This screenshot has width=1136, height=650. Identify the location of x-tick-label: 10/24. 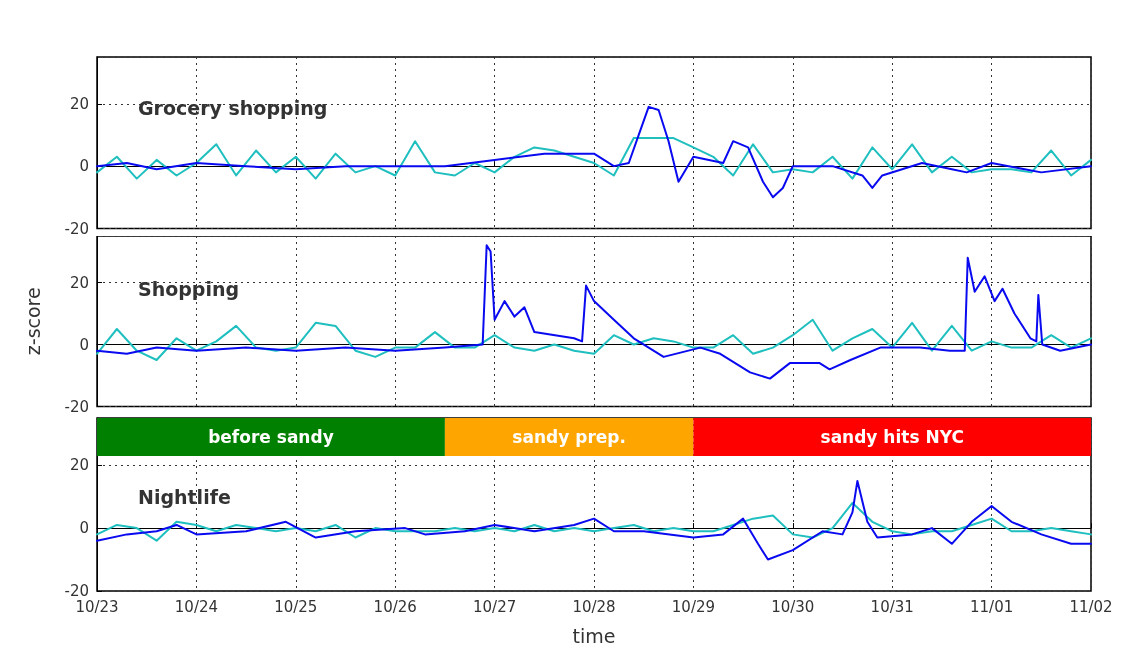
(196, 606).